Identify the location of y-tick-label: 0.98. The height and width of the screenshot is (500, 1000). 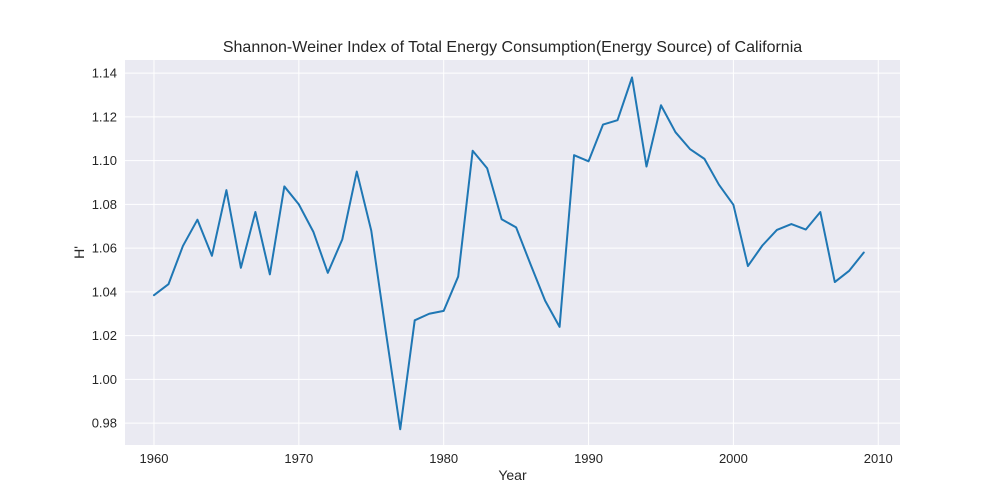
(104, 423).